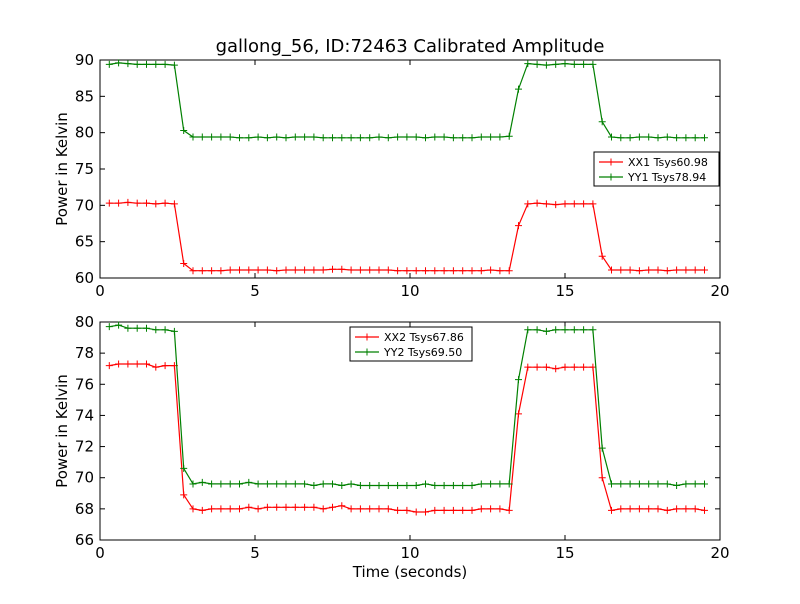 The width and height of the screenshot is (800, 604). What do you see at coordinates (666, 177) in the screenshot?
I see `legend-entry-label: YY1 Tsys78.94` at bounding box center [666, 177].